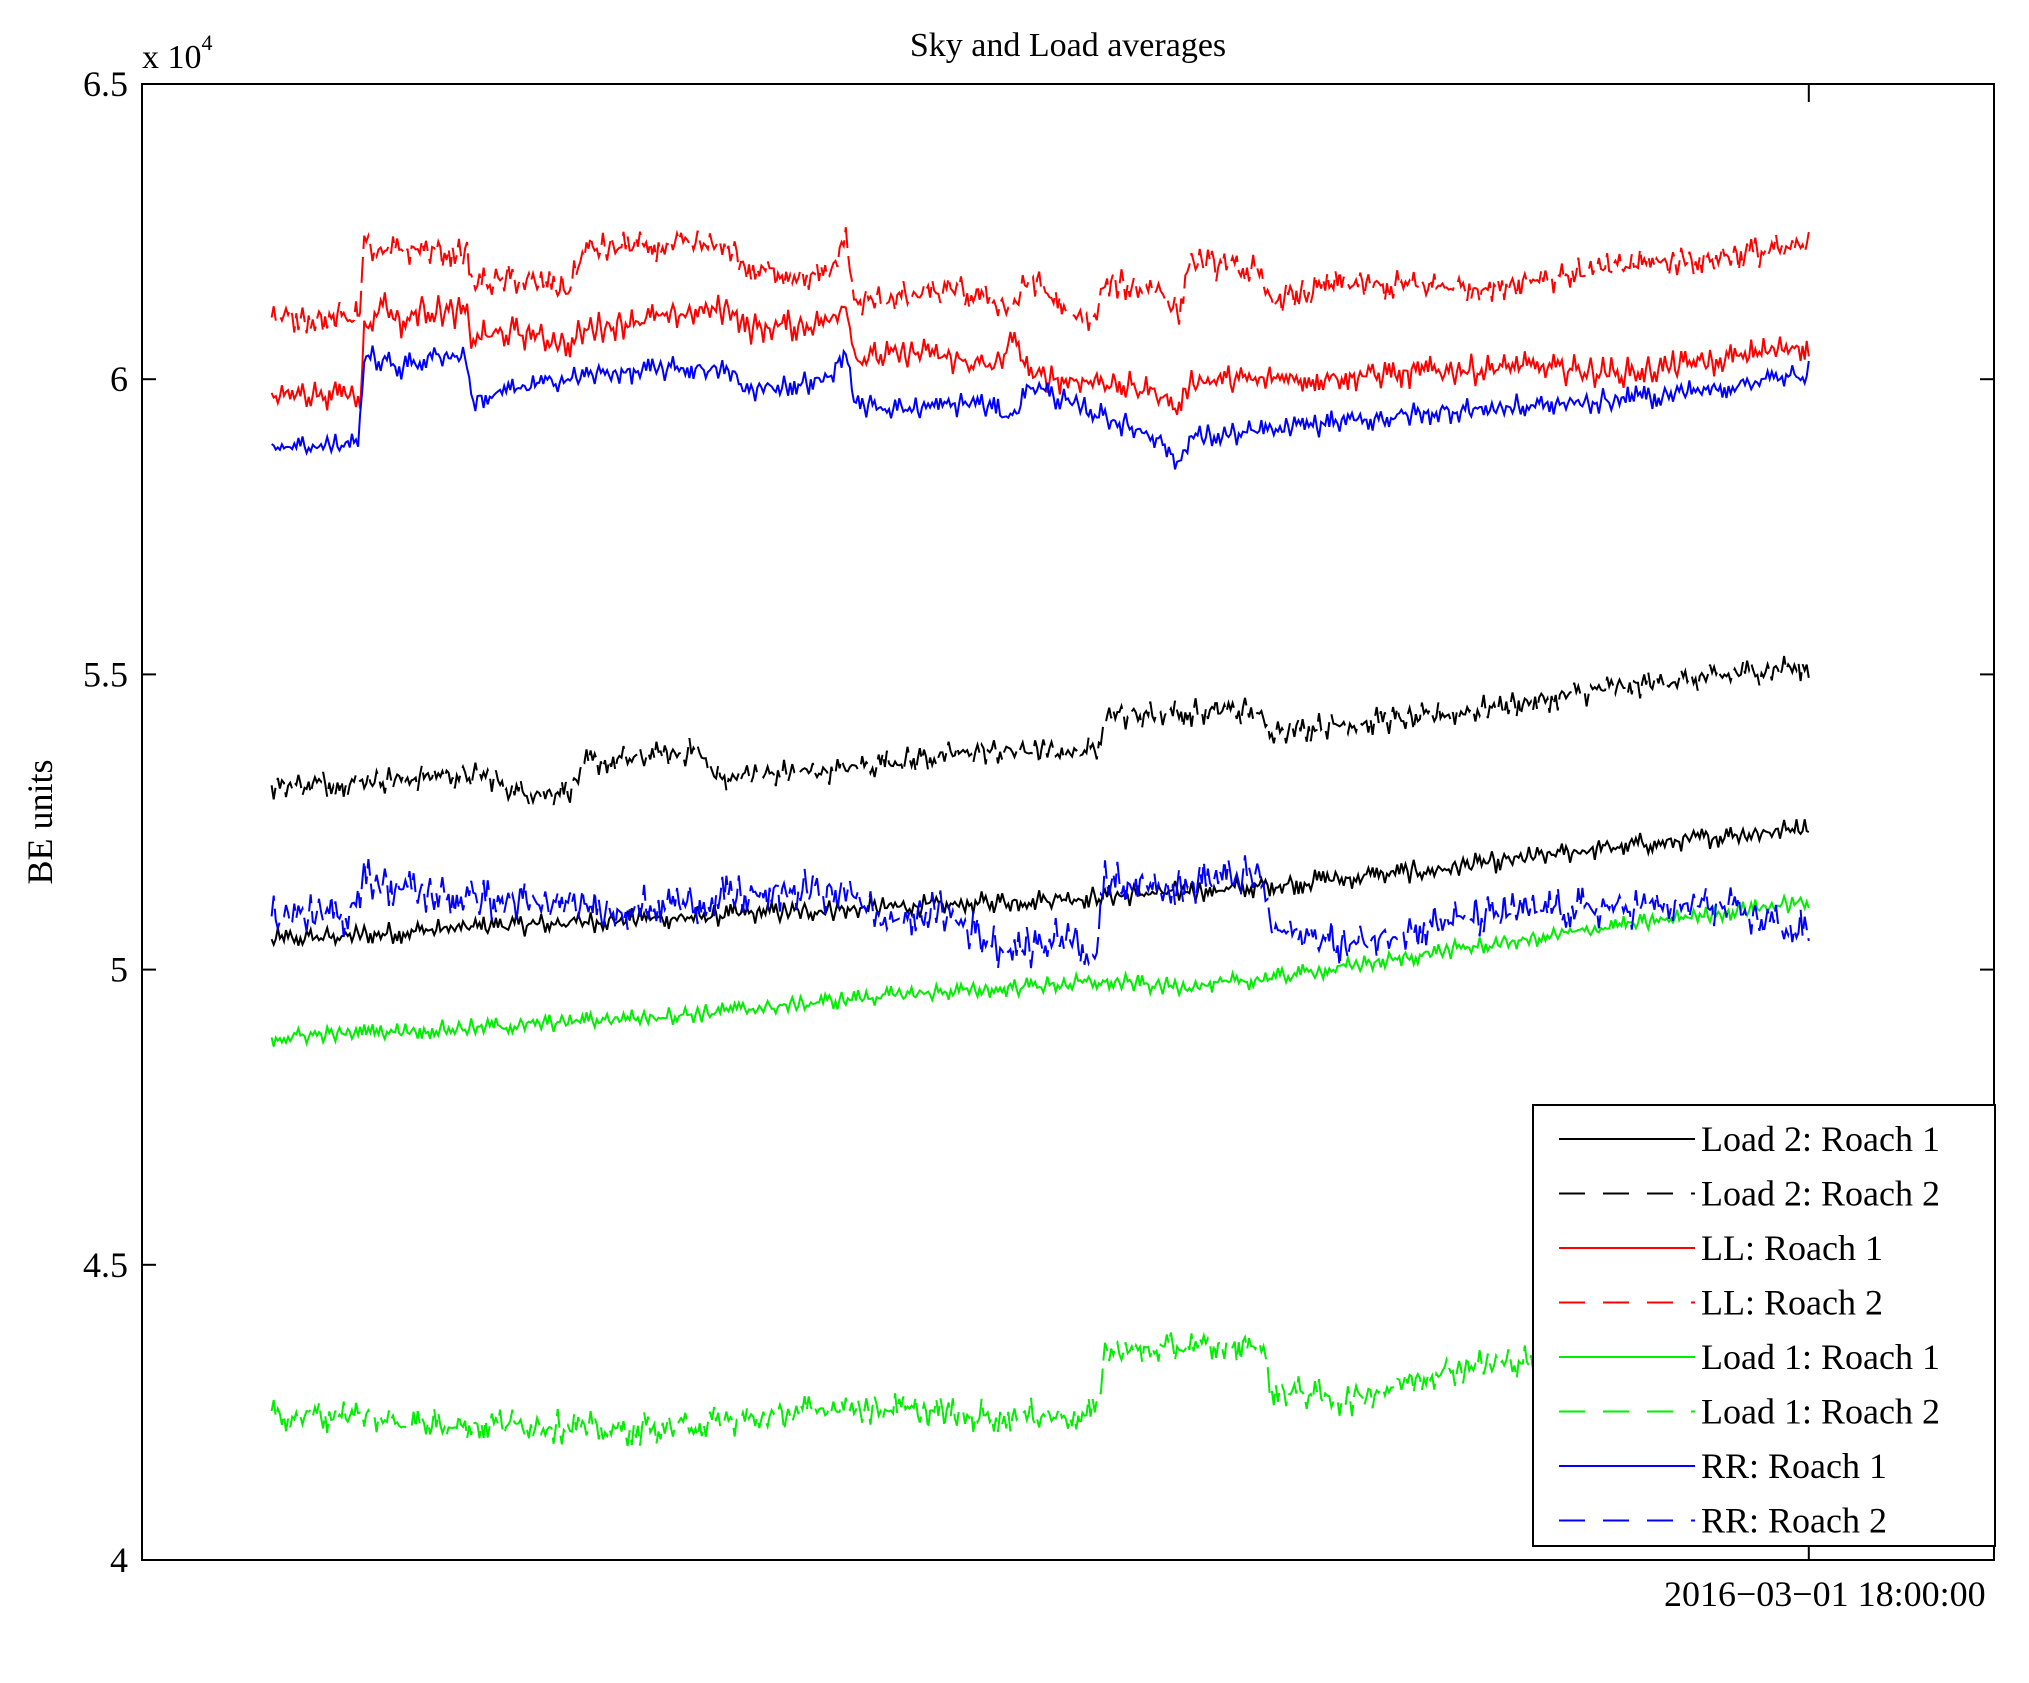 The height and width of the screenshot is (1683, 2029). What do you see at coordinates (1825, 1594) in the screenshot?
I see `x-tick-label: 2016−03−01 18:00:00` at bounding box center [1825, 1594].